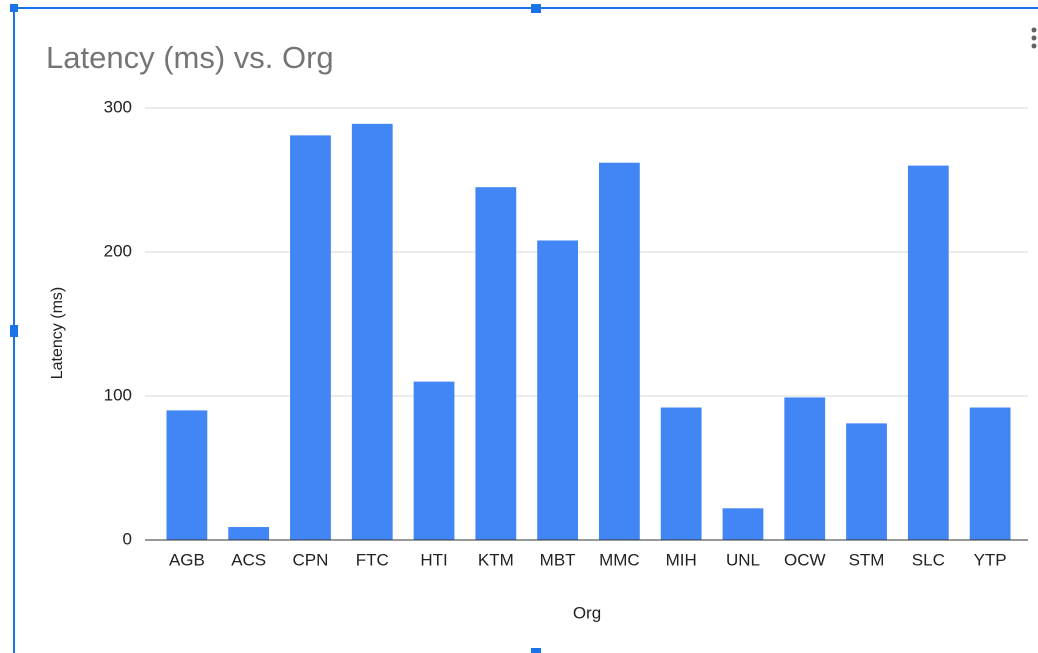 Image resolution: width=1038 pixels, height=653 pixels. What do you see at coordinates (805, 559) in the screenshot?
I see `x-tick-label: OCW` at bounding box center [805, 559].